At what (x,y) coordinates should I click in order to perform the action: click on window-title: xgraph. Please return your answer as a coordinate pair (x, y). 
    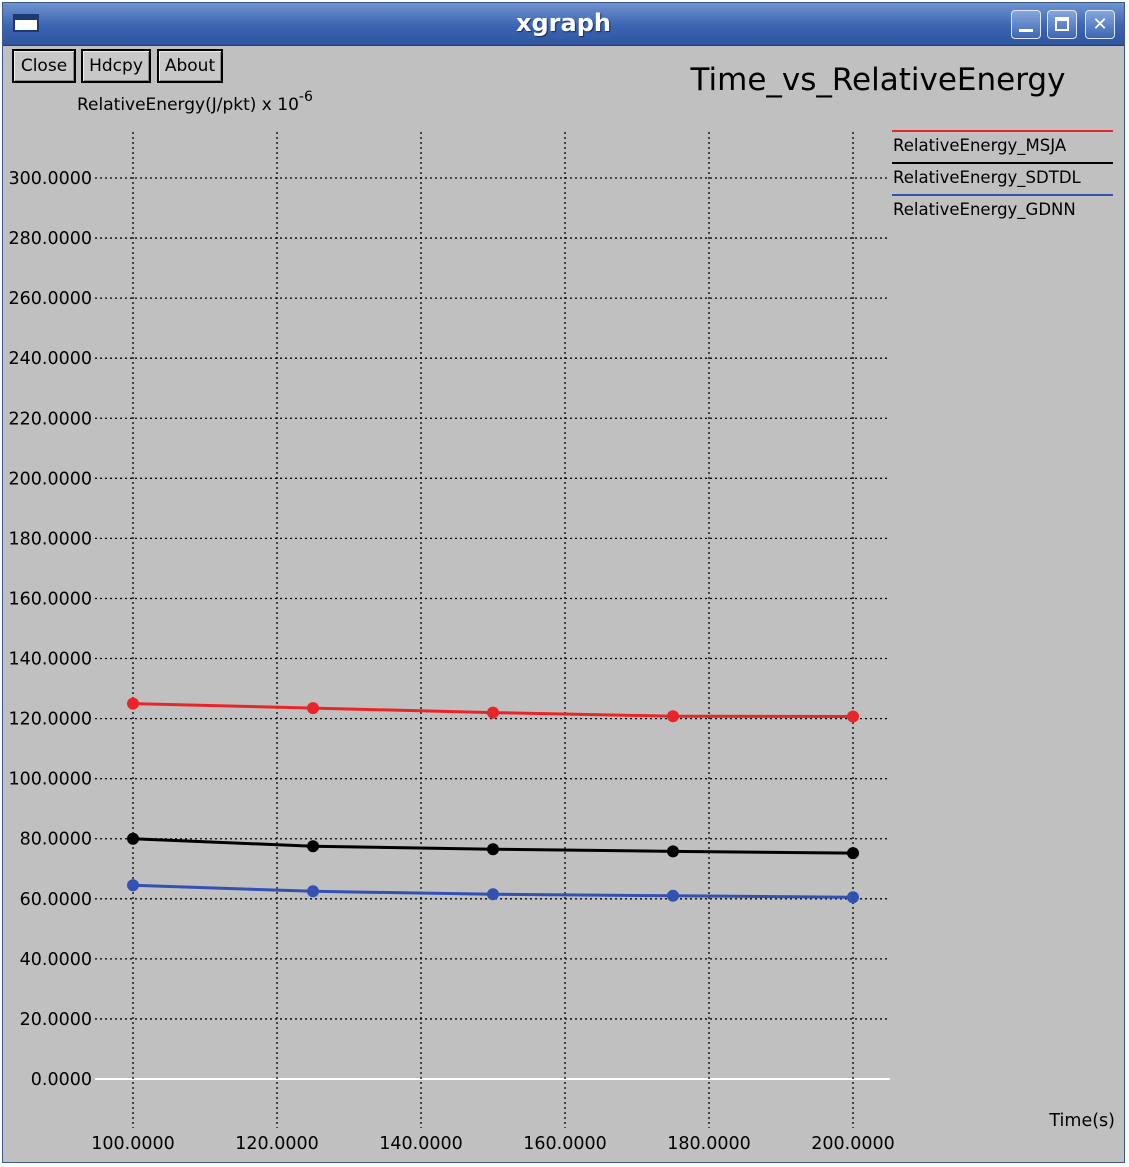
    Looking at the image, I should click on (563, 23).